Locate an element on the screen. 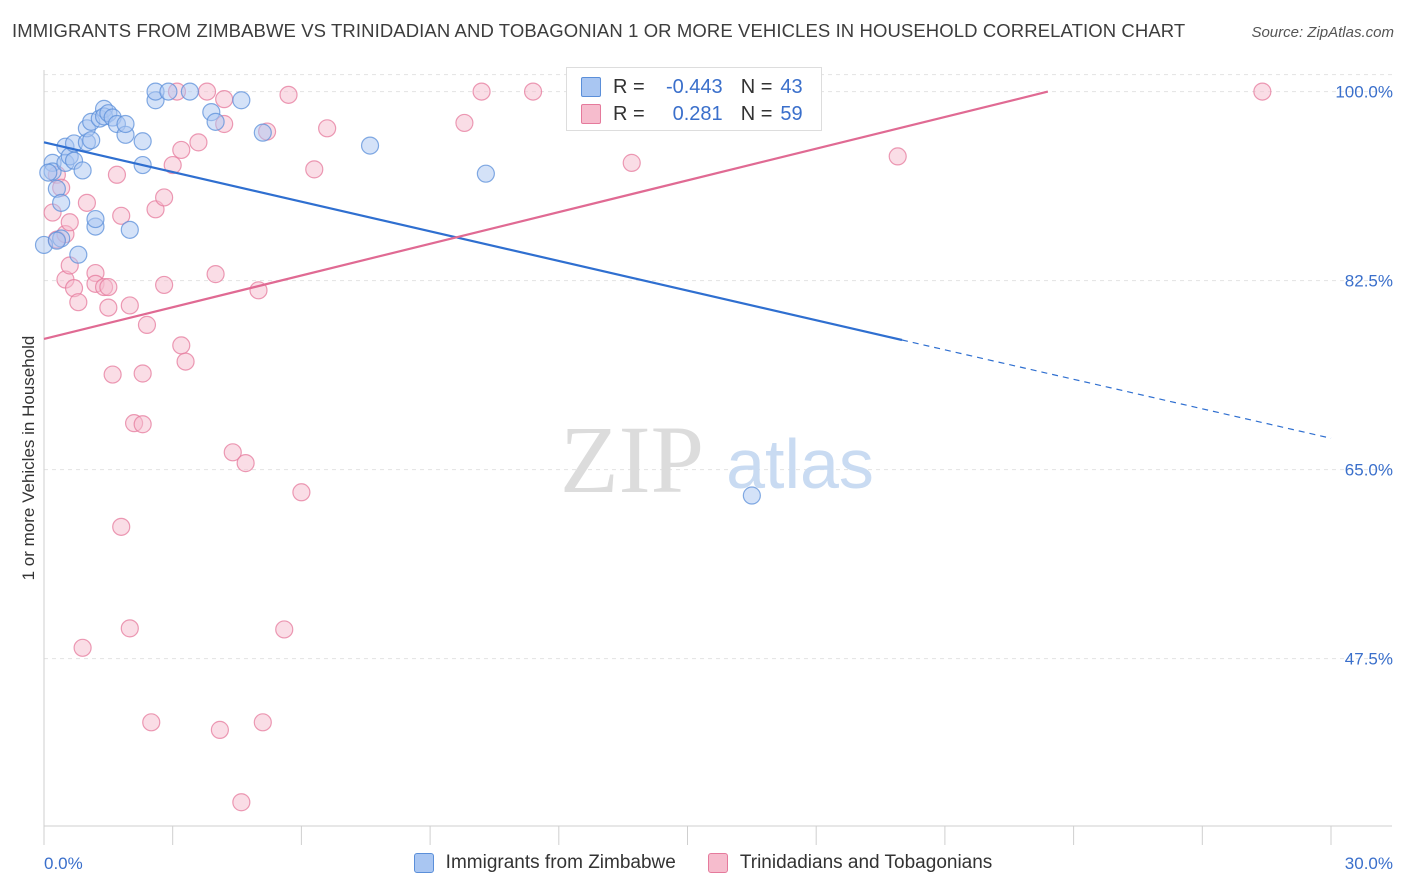 The image size is (1406, 892). n-value: 43 is located at coordinates (791, 86).